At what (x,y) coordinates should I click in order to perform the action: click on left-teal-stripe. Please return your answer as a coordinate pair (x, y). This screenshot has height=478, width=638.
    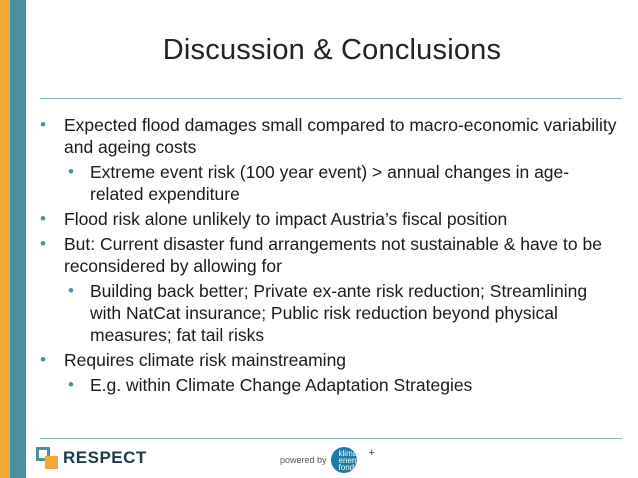
    Looking at the image, I should click on (18, 239).